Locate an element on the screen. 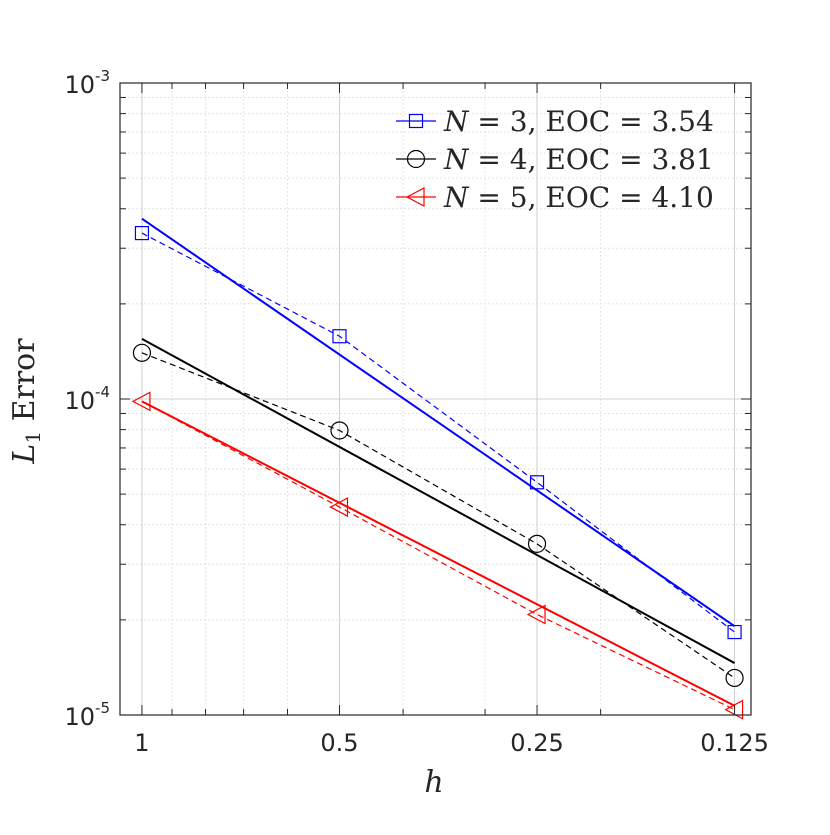  legend-label: N = 4, EOC = 3.81 is located at coordinates (578, 159).